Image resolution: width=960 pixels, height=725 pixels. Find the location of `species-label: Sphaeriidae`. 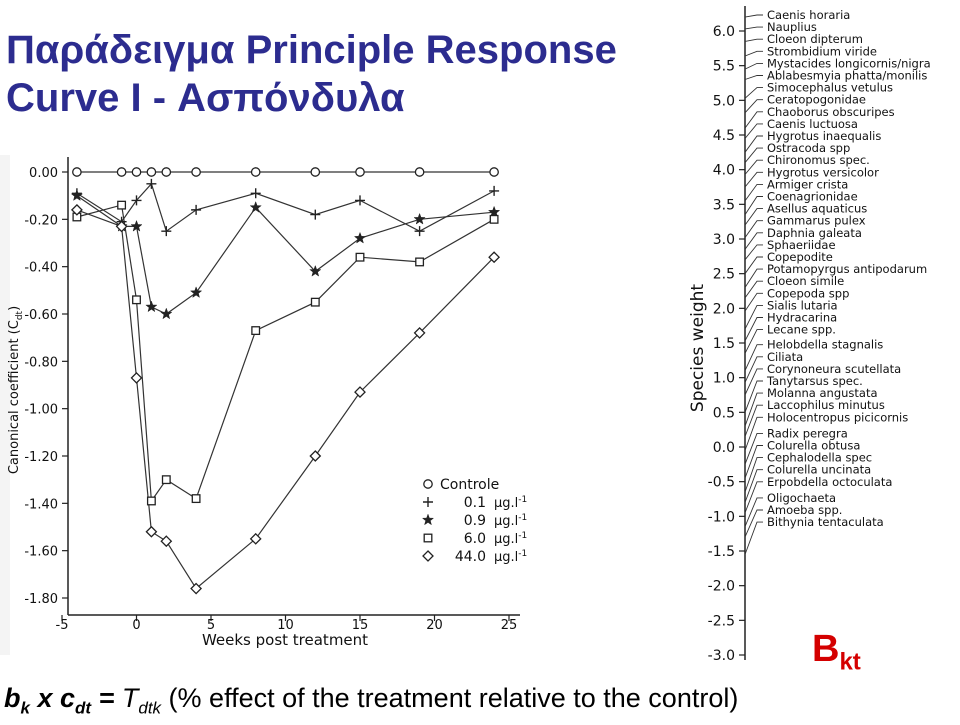

species-label: Sphaeriidae is located at coordinates (801, 245).